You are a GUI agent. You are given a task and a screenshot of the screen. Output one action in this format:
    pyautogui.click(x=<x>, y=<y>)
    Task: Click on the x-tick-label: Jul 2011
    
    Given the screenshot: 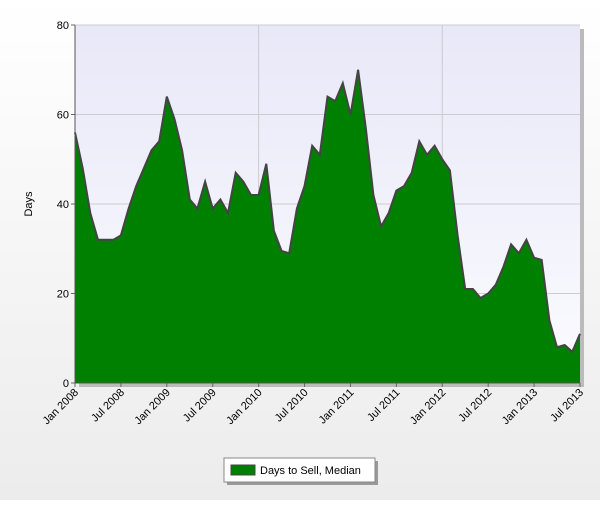 What is the action you would take?
    pyautogui.click(x=383, y=405)
    